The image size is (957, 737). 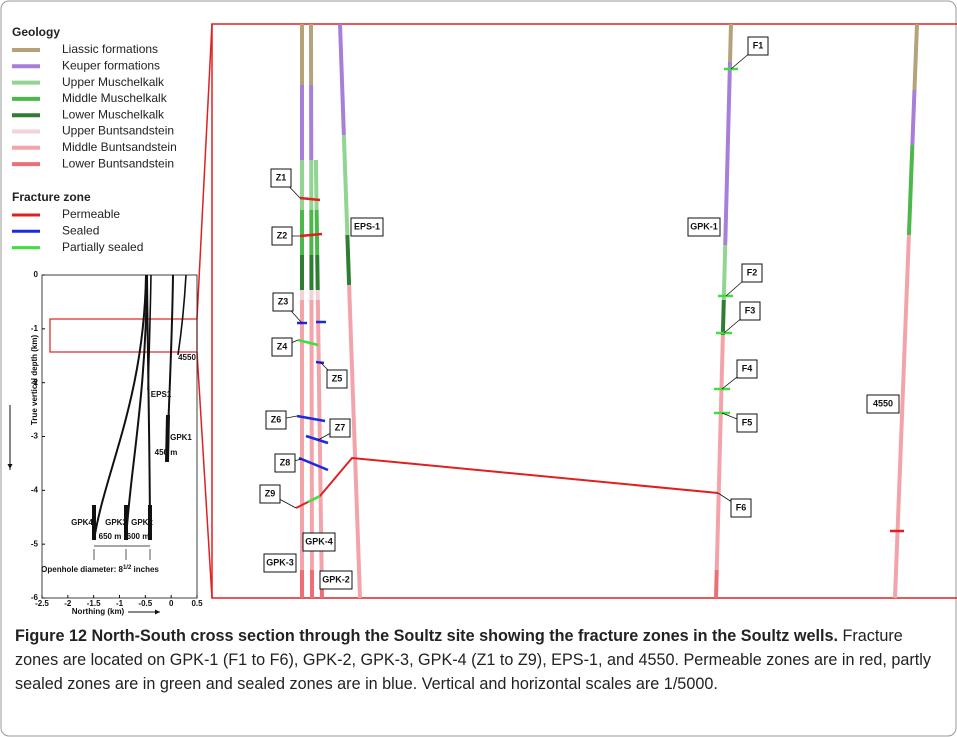 What do you see at coordinates (111, 65) in the screenshot?
I see `legend-label: Keuper formations` at bounding box center [111, 65].